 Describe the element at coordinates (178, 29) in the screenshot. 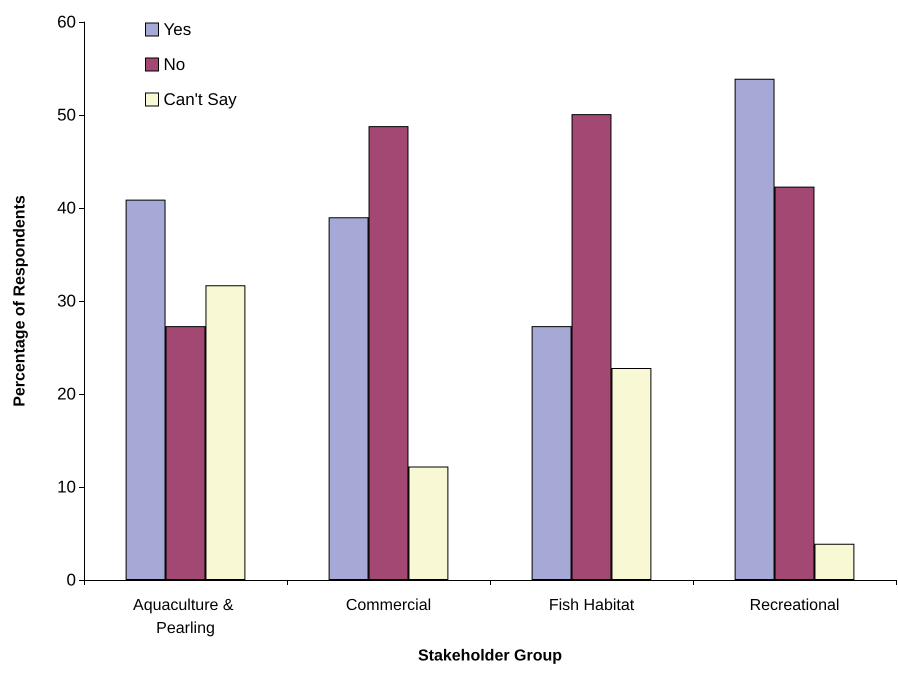

I see `legend-label: Yes` at that location.